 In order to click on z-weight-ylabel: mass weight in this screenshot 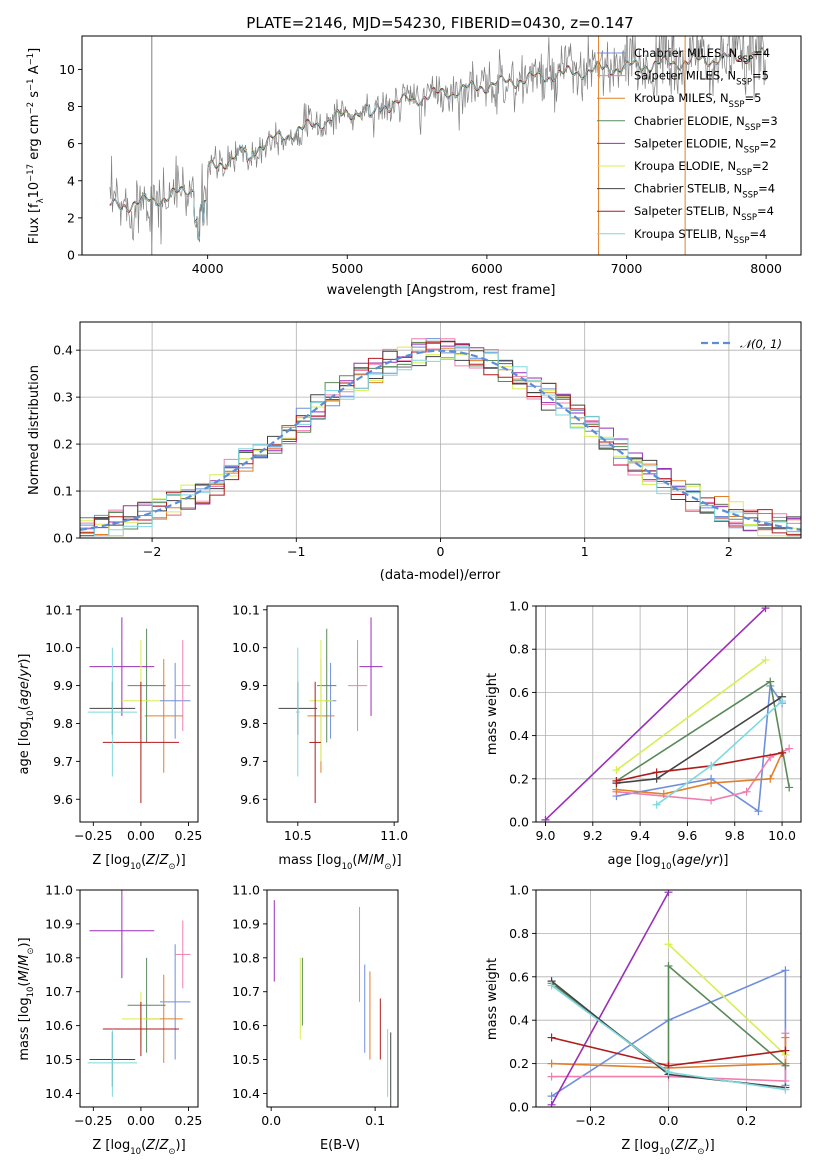, I will do `click(492, 999)`.